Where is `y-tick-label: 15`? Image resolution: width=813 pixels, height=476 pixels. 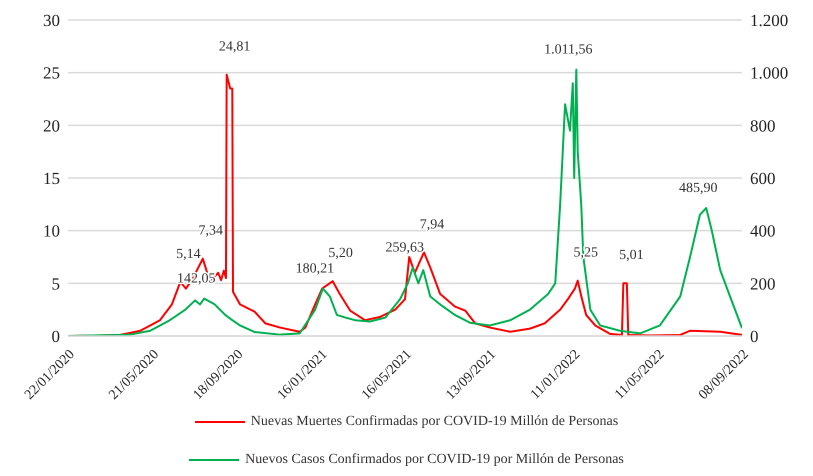
y-tick-label: 15 is located at coordinates (51, 178).